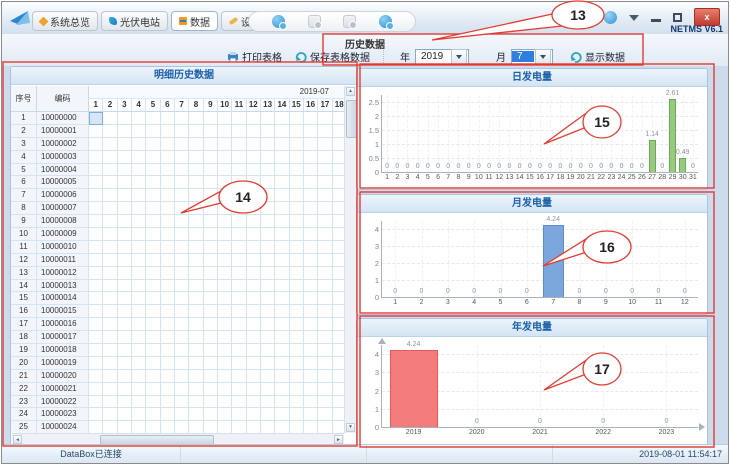  I want to click on row-number-cell: 14, so click(24, 286).